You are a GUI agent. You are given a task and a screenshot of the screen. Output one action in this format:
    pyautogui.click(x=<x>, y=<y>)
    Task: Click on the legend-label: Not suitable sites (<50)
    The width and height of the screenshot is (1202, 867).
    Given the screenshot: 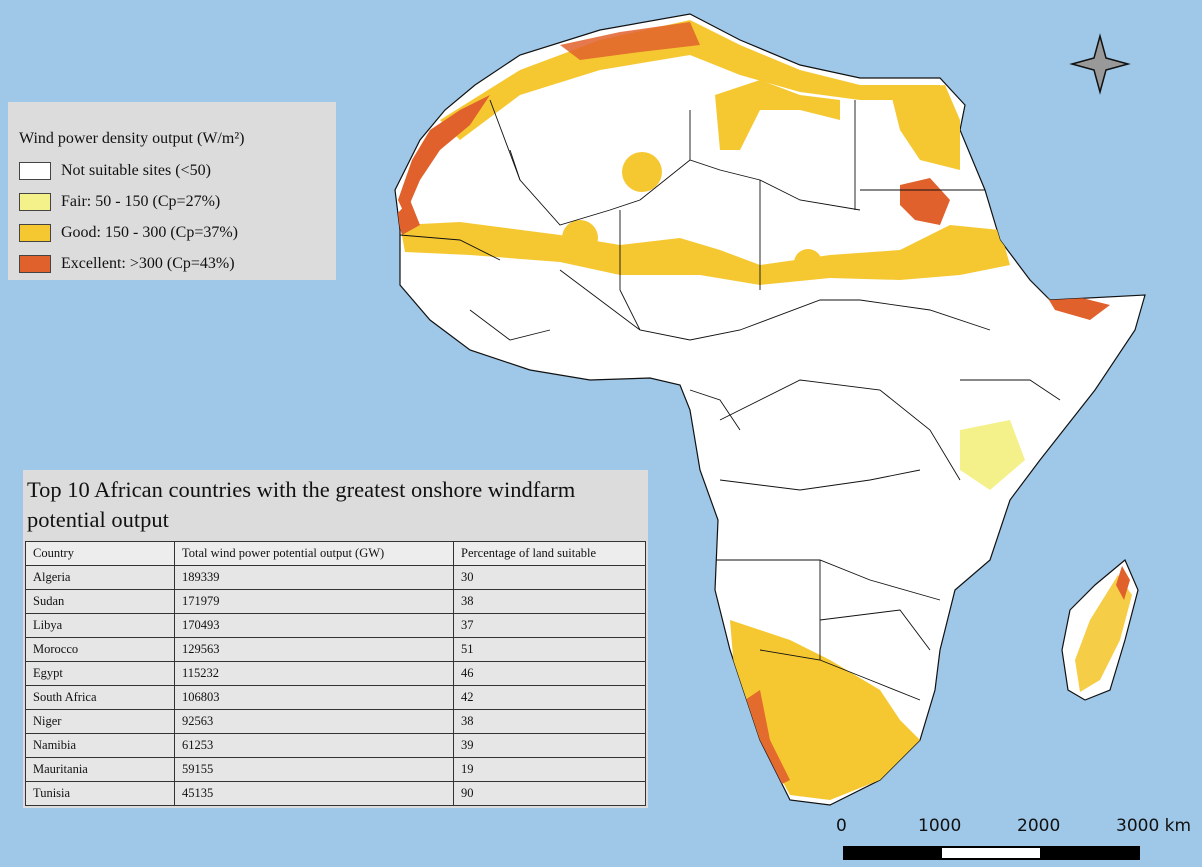 What is the action you would take?
    pyautogui.click(x=136, y=170)
    